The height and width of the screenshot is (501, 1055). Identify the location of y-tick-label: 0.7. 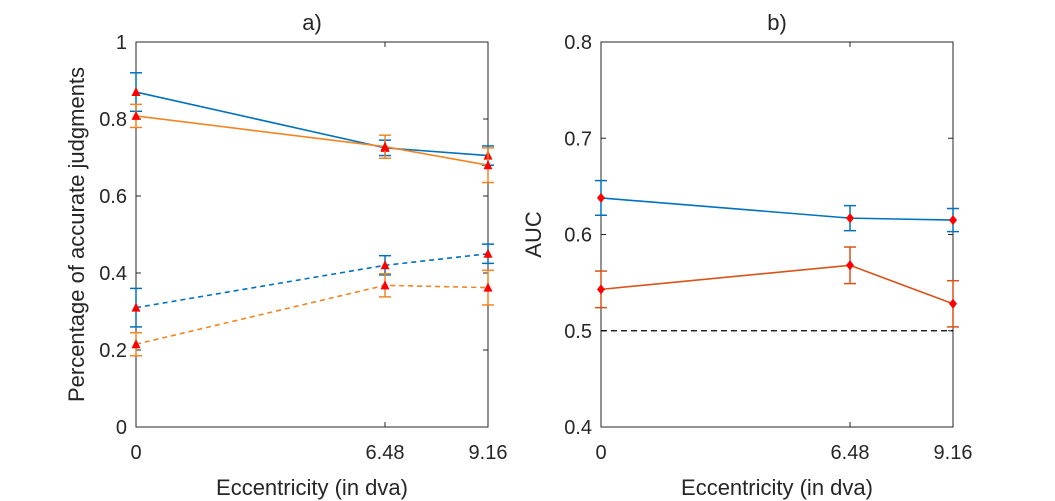
(578, 139).